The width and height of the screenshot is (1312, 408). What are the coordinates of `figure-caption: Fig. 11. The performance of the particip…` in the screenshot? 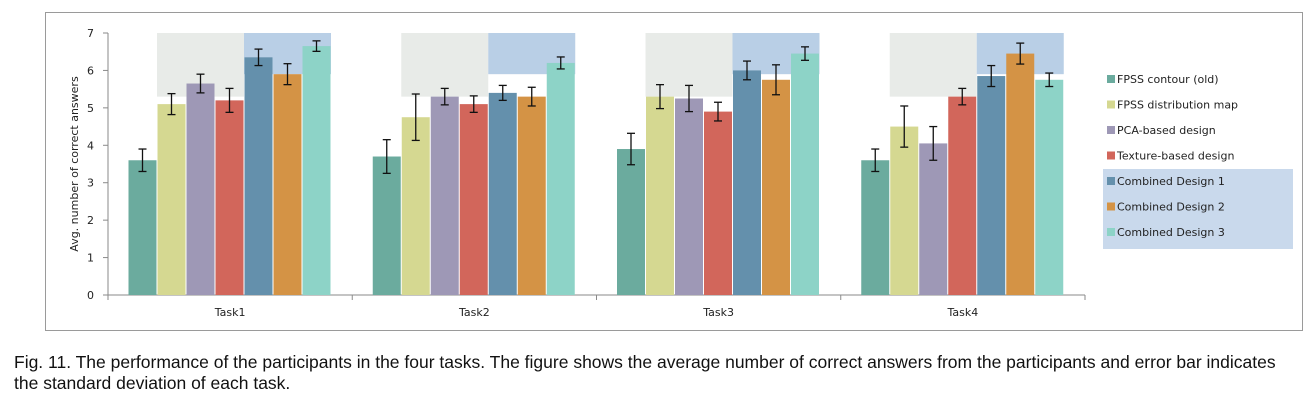 It's located at (645, 372).